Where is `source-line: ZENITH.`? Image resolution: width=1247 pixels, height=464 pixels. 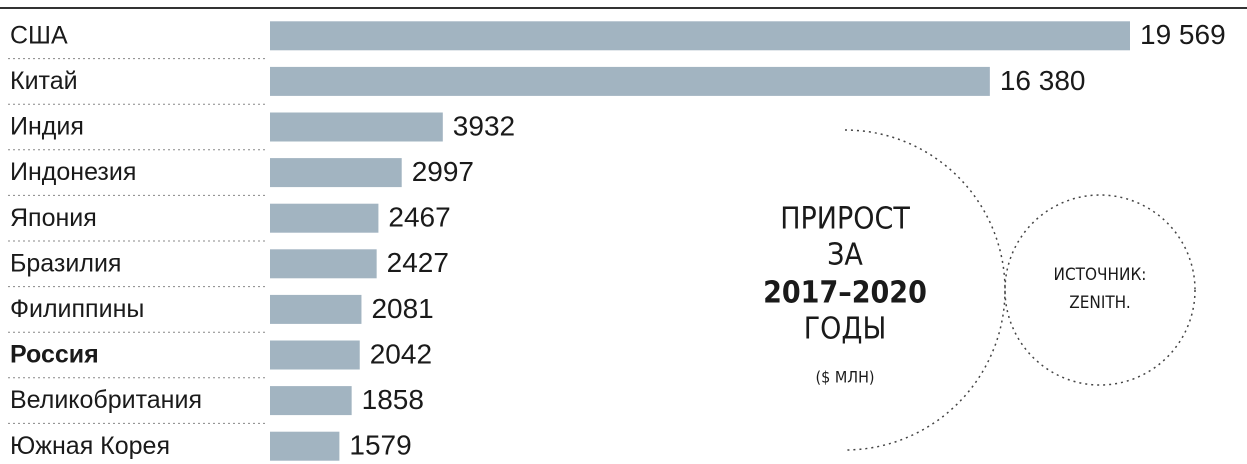
source-line: ZENITH. is located at coordinates (1099, 303).